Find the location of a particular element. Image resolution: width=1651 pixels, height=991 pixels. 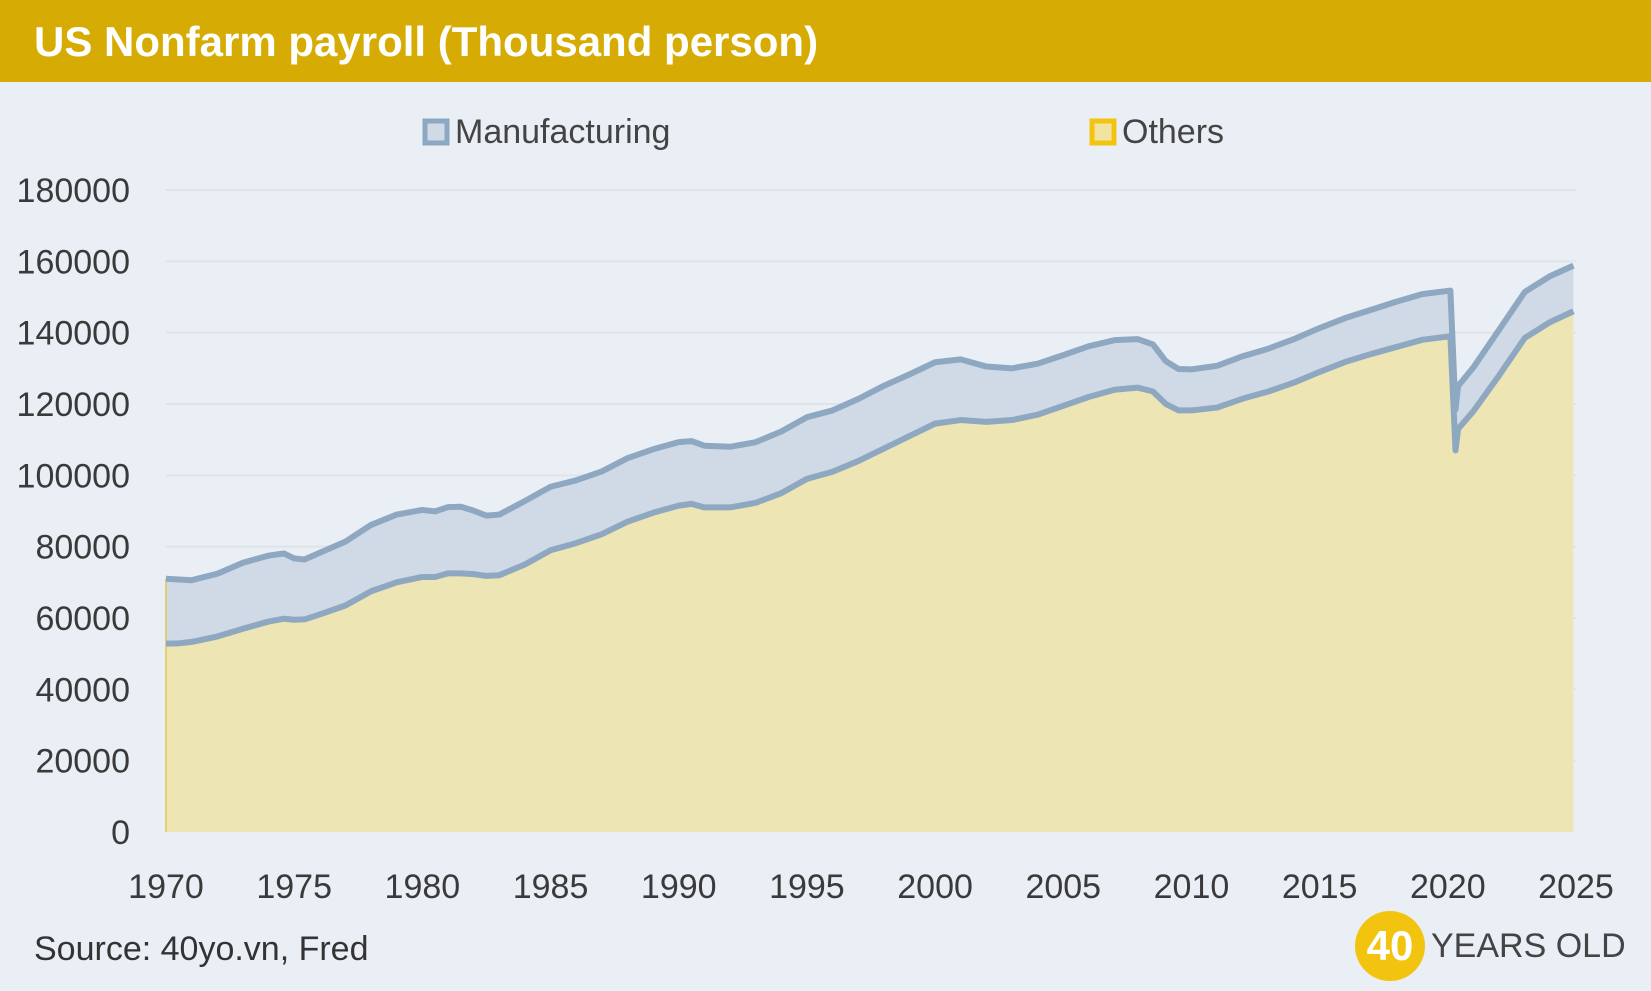

y-tick-label: 80000 is located at coordinates (82, 548).